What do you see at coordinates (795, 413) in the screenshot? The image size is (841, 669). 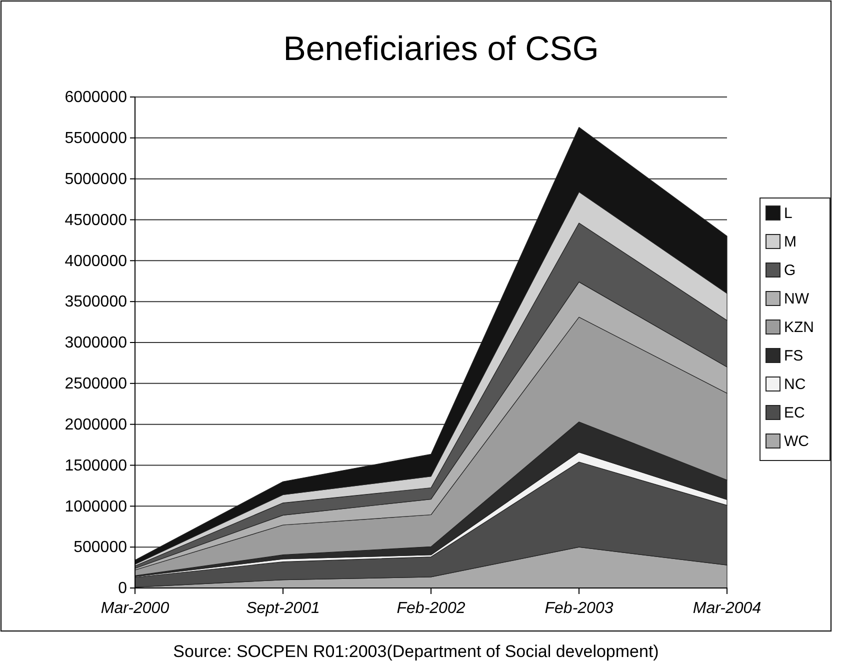 I see `legend-label: EC` at bounding box center [795, 413].